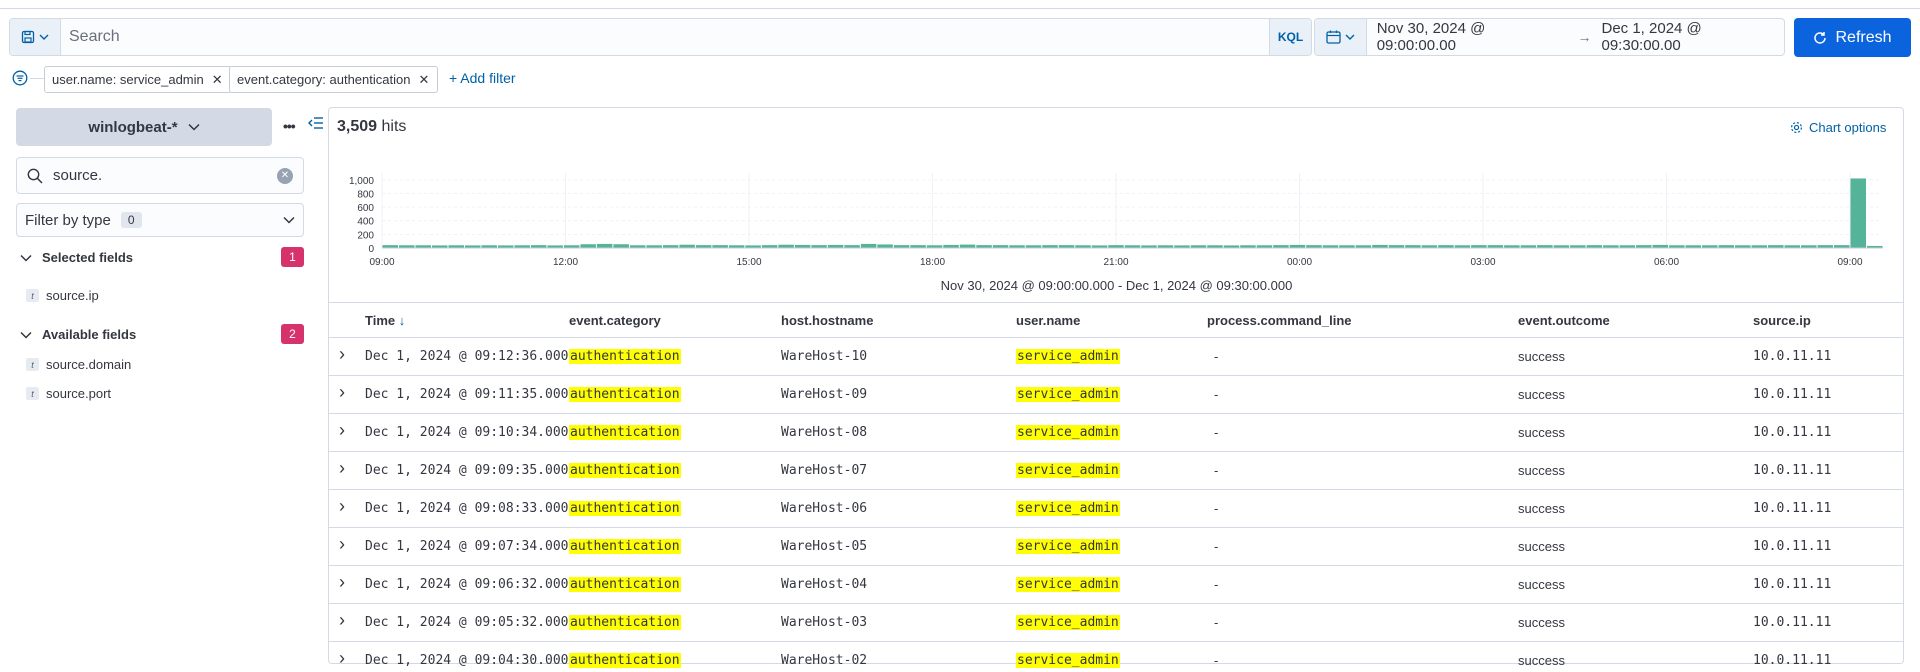 The width and height of the screenshot is (1920, 672). I want to click on add-filter-button: + Add filter, so click(482, 78).